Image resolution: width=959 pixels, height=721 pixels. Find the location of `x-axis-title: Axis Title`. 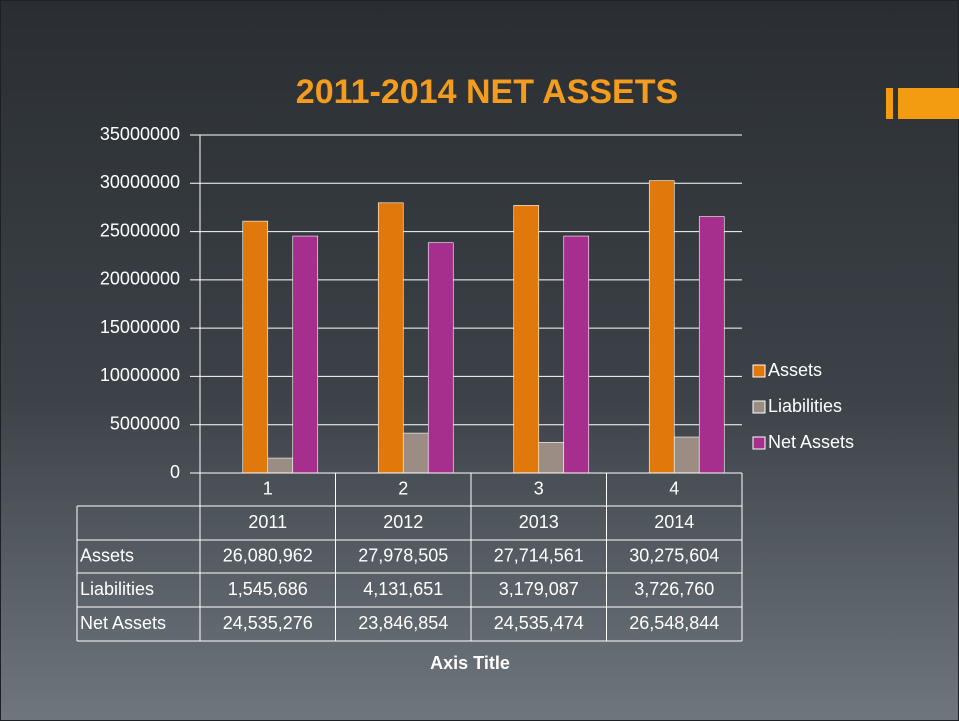

x-axis-title: Axis Title is located at coordinates (470, 663).